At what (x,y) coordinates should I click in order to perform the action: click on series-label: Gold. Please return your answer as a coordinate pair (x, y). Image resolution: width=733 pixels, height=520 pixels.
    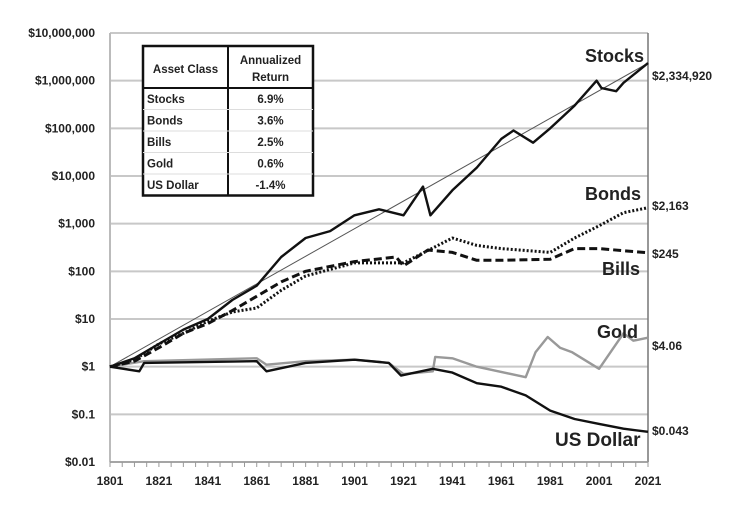
    Looking at the image, I should click on (617, 332).